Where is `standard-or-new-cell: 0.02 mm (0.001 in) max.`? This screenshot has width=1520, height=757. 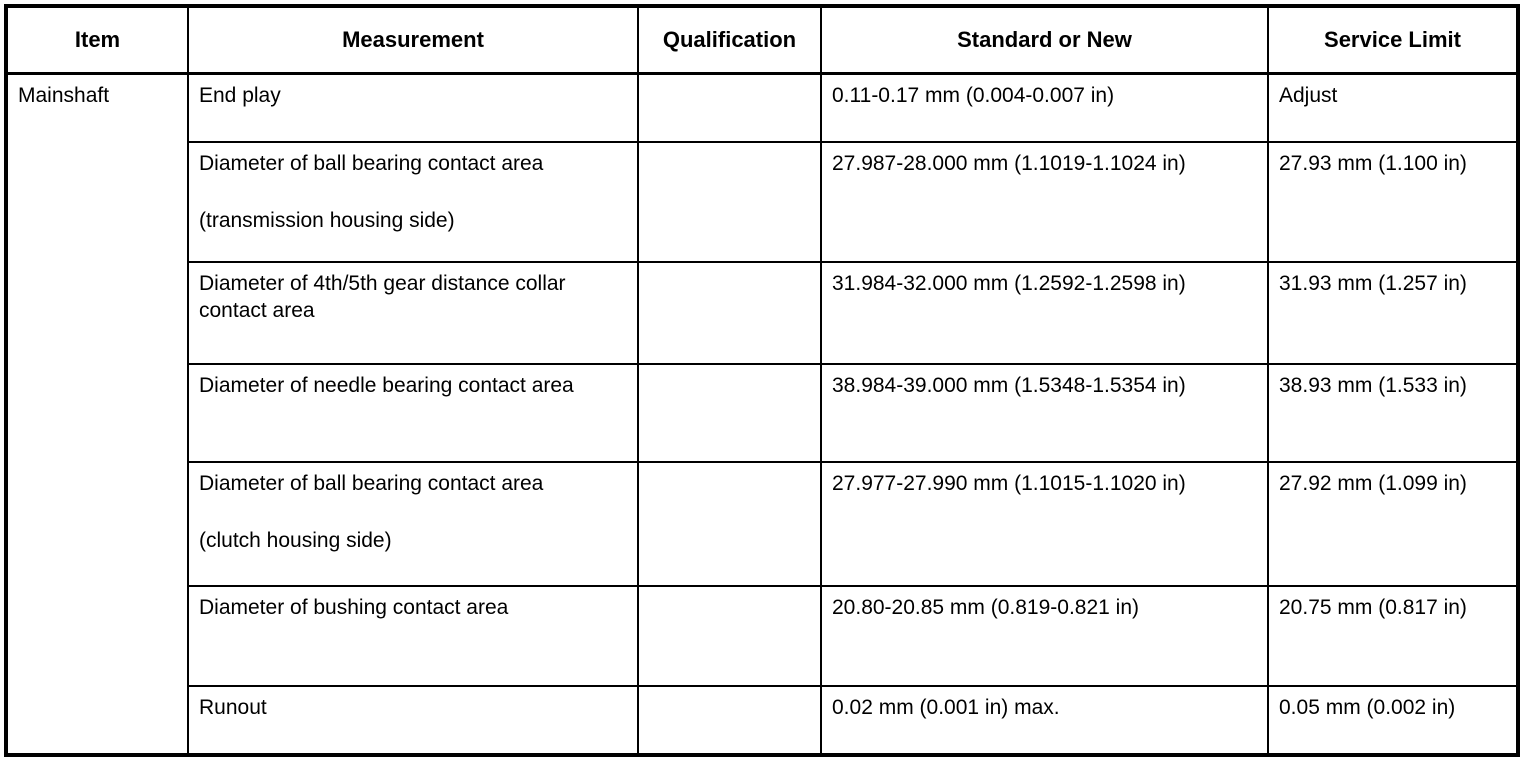 standard-or-new-cell: 0.02 mm (0.001 in) max. is located at coordinates (1044, 720).